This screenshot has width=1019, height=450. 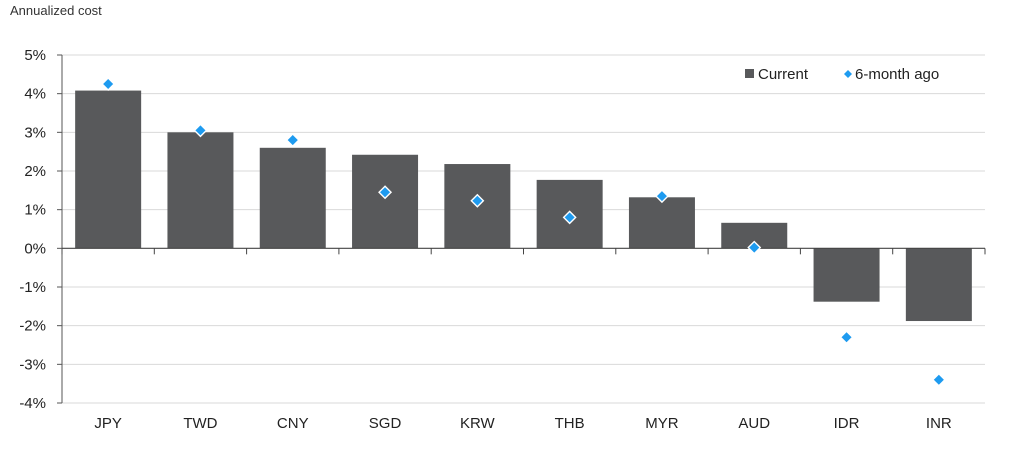 What do you see at coordinates (292, 140) in the screenshot?
I see `marker-cny` at bounding box center [292, 140].